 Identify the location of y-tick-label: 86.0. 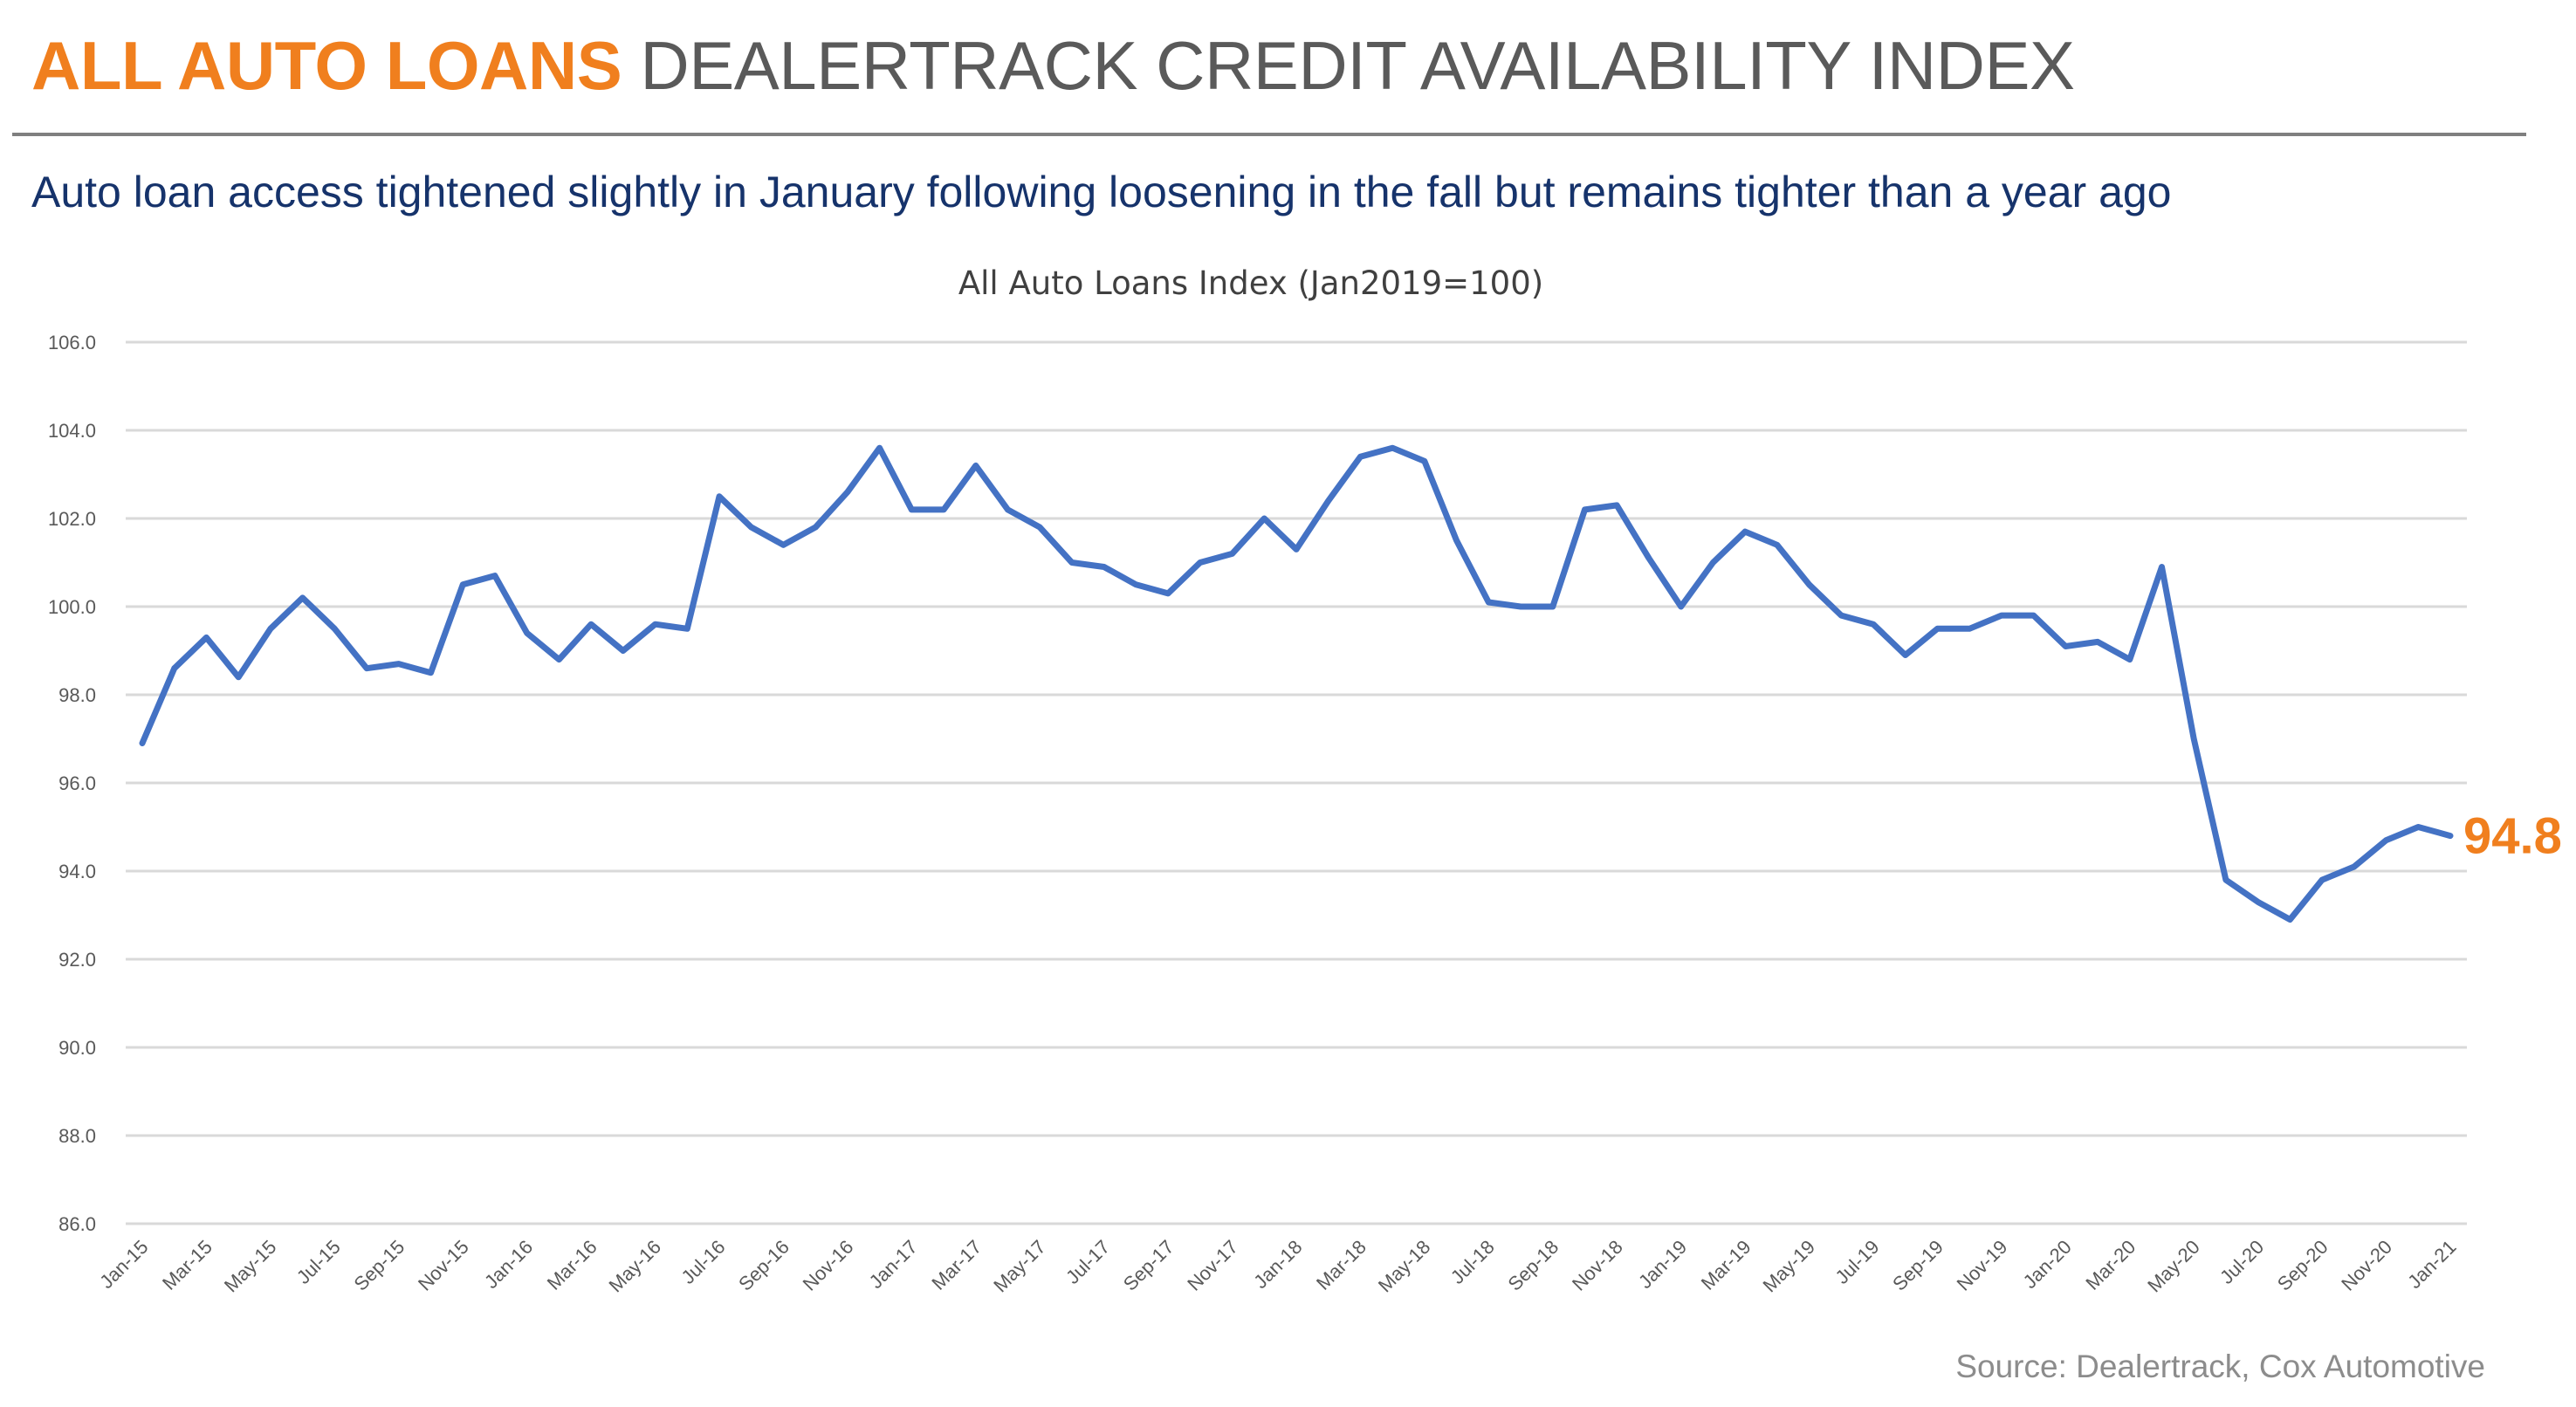
(77, 1224).